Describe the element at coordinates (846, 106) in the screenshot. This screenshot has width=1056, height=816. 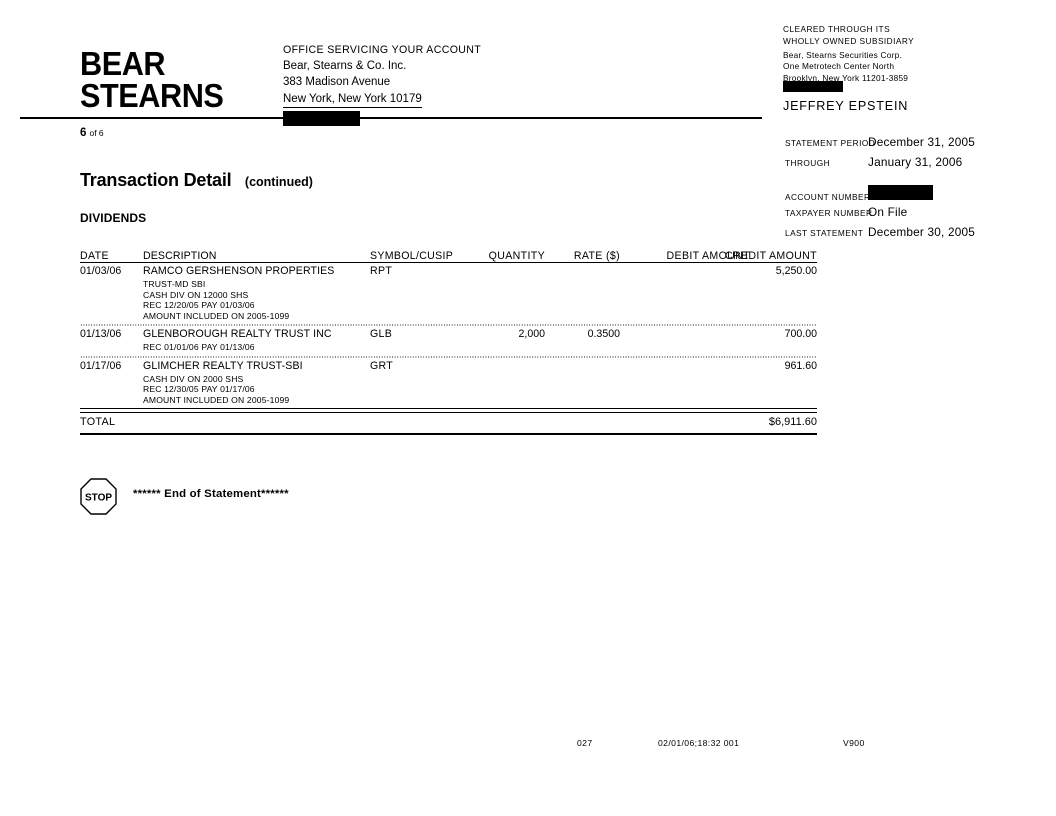
I see `account-holder-name: JEFFREY EPSTEIN` at that location.